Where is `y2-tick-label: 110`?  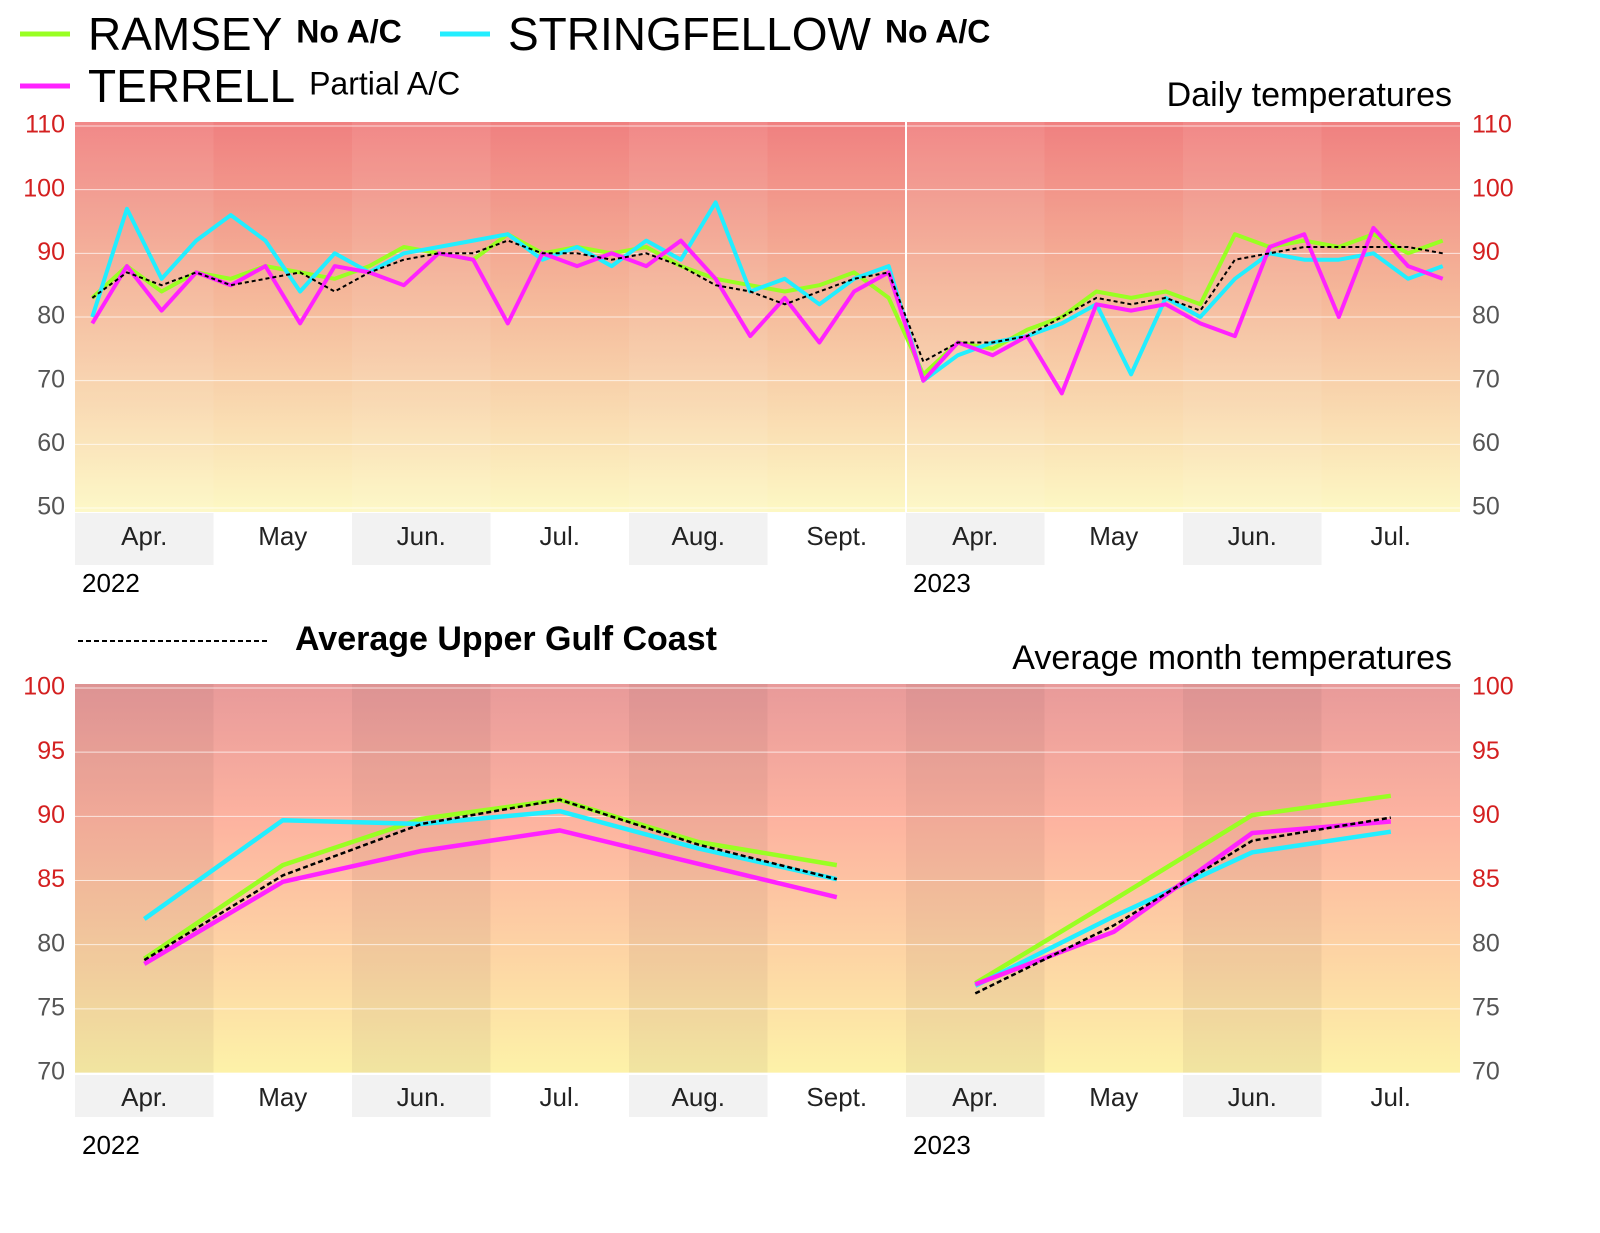 y2-tick-label: 110 is located at coordinates (1492, 125).